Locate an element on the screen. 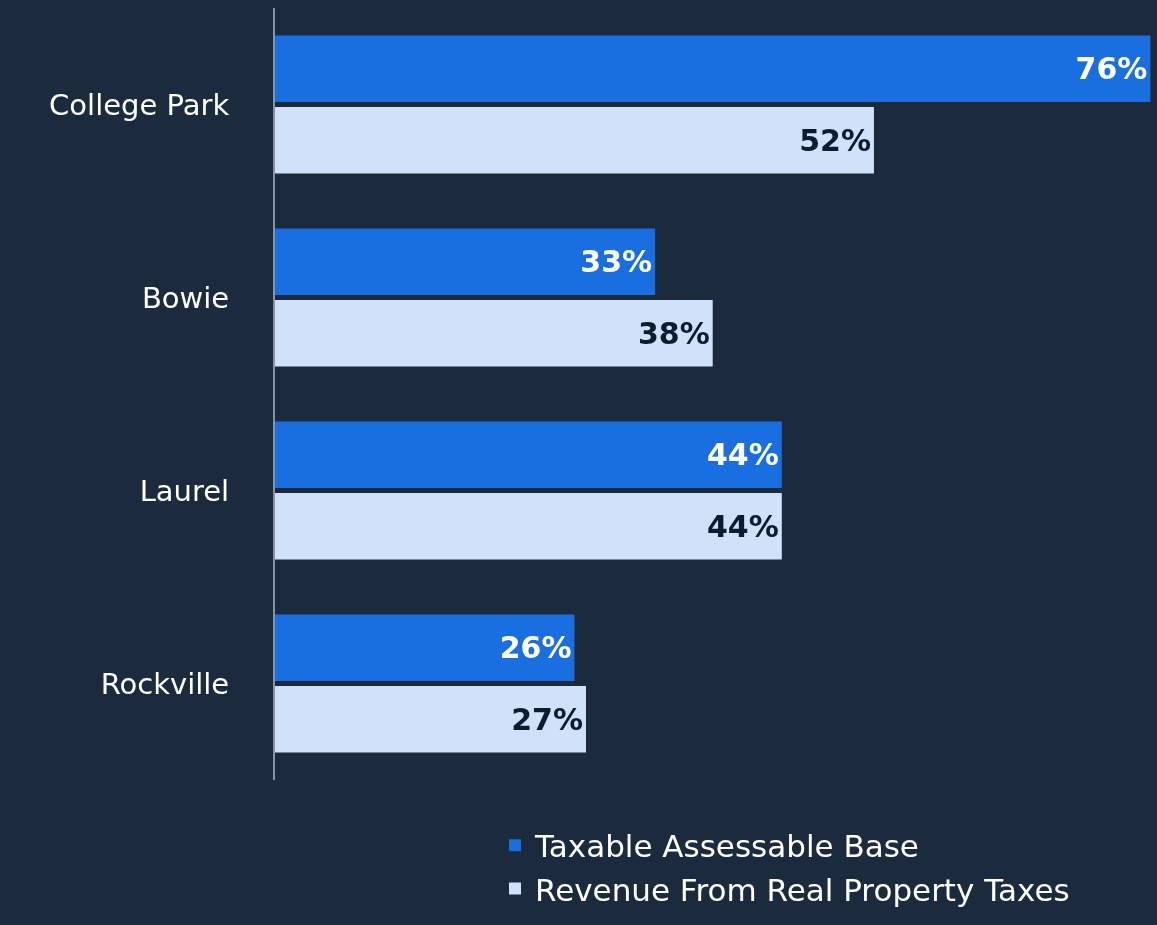  y-tick-label: Laurel is located at coordinates (184, 490).